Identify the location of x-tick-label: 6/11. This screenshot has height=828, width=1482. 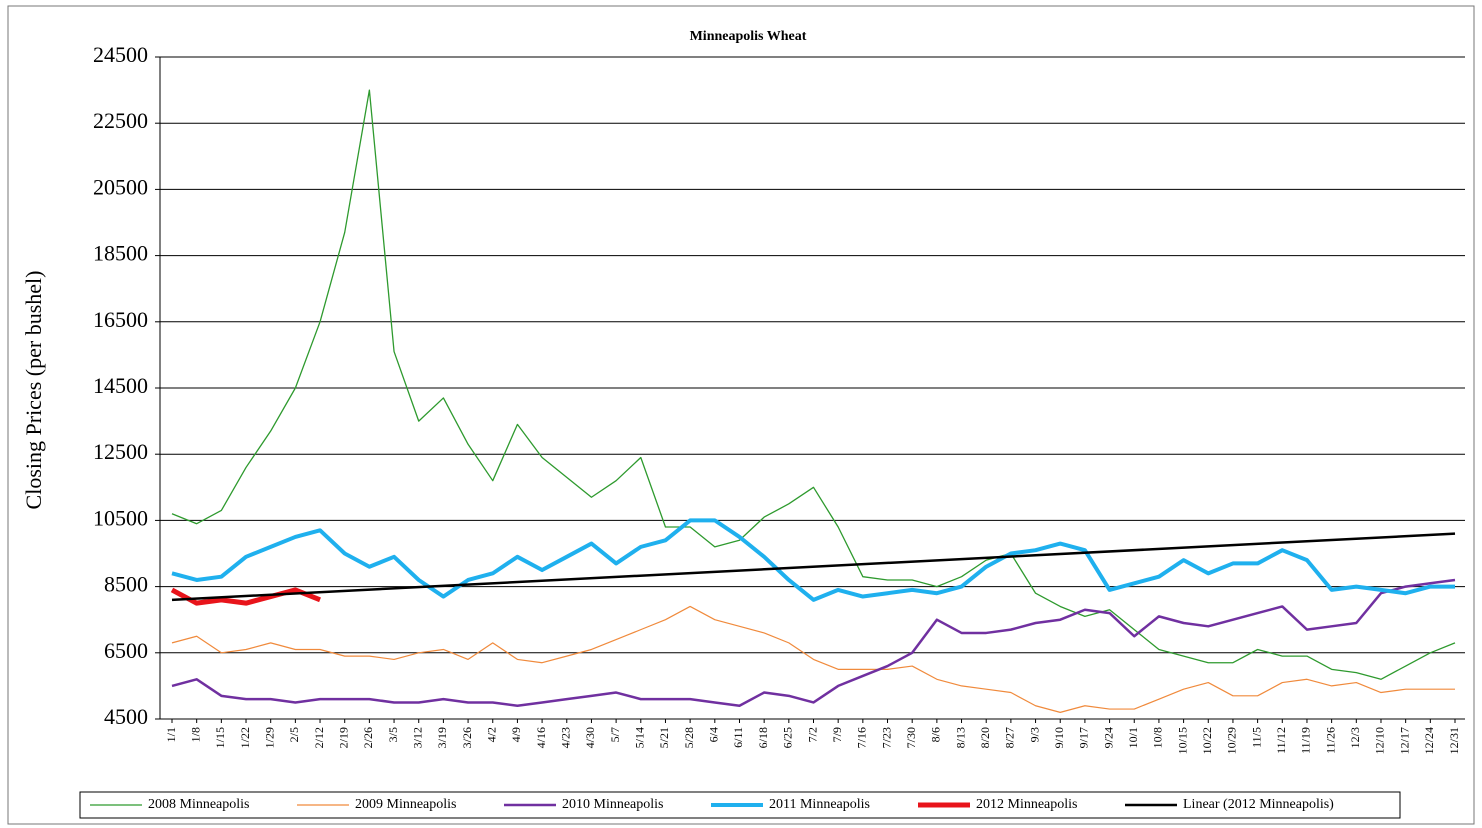
(738, 737).